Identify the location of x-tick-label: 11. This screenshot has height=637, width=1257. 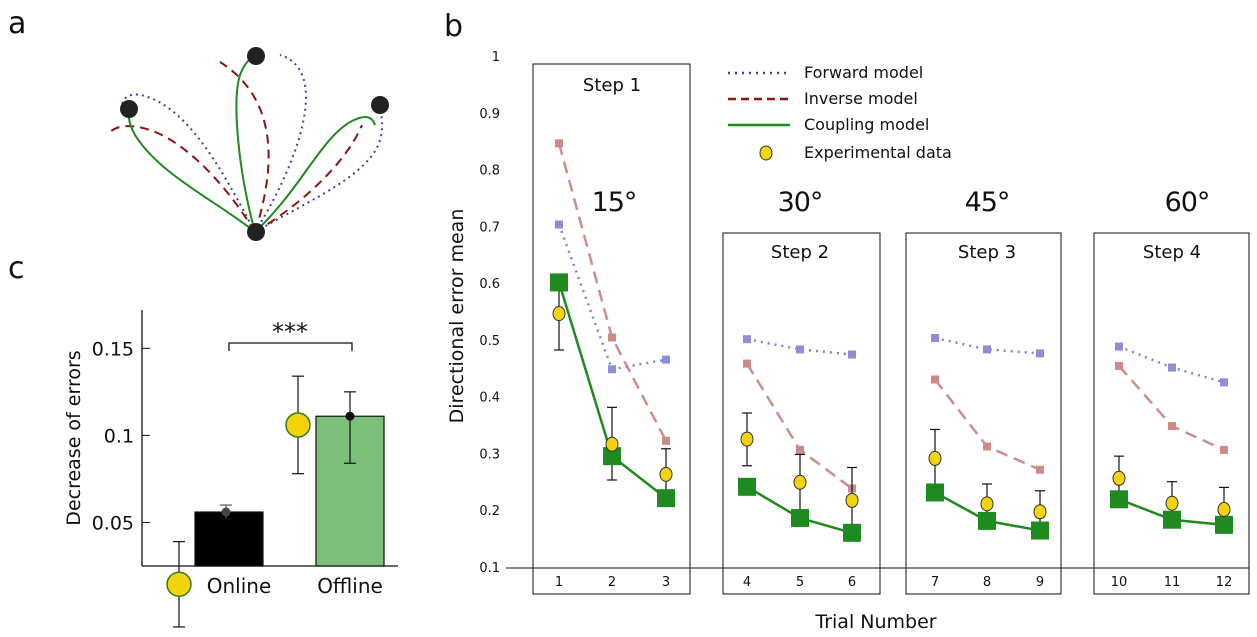
(1172, 582).